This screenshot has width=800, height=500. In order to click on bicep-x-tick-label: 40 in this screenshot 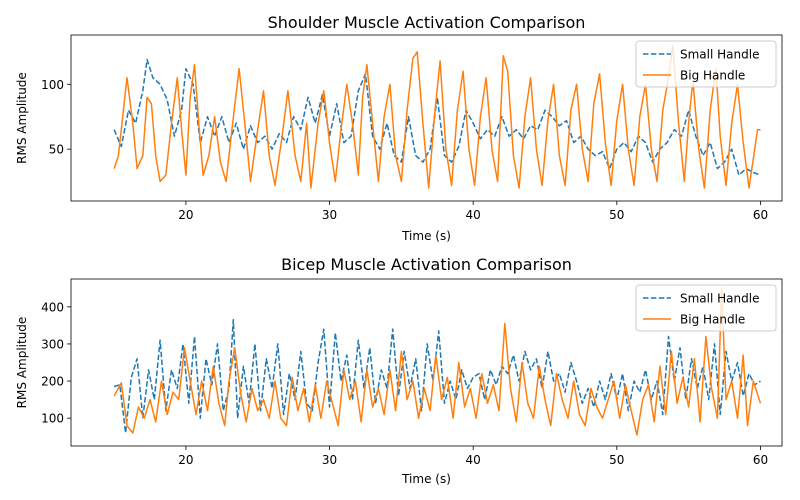, I will do `click(473, 460)`.